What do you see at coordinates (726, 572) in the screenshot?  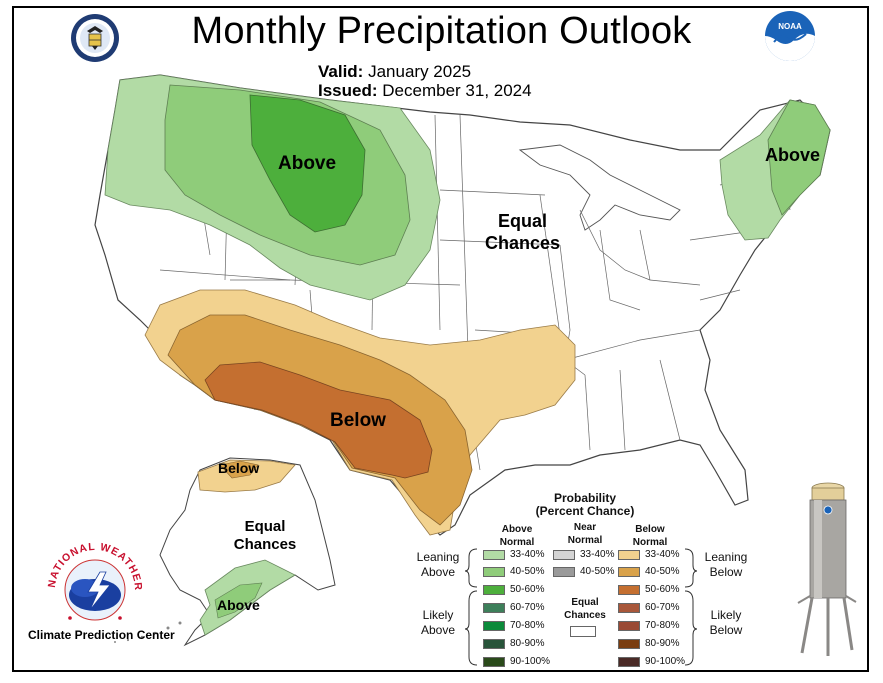 I see `legend-leaning-below-line2: Below` at bounding box center [726, 572].